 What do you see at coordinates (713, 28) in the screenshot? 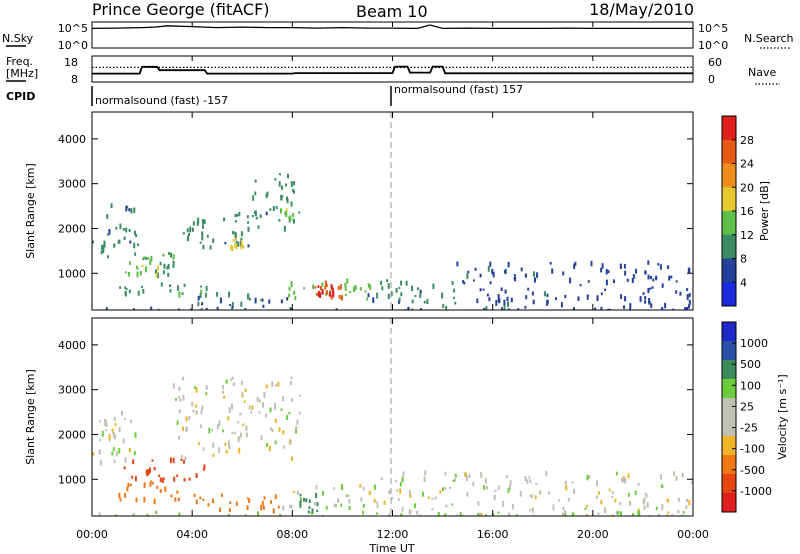
I see `sky-right-tick-top: 10^5` at bounding box center [713, 28].